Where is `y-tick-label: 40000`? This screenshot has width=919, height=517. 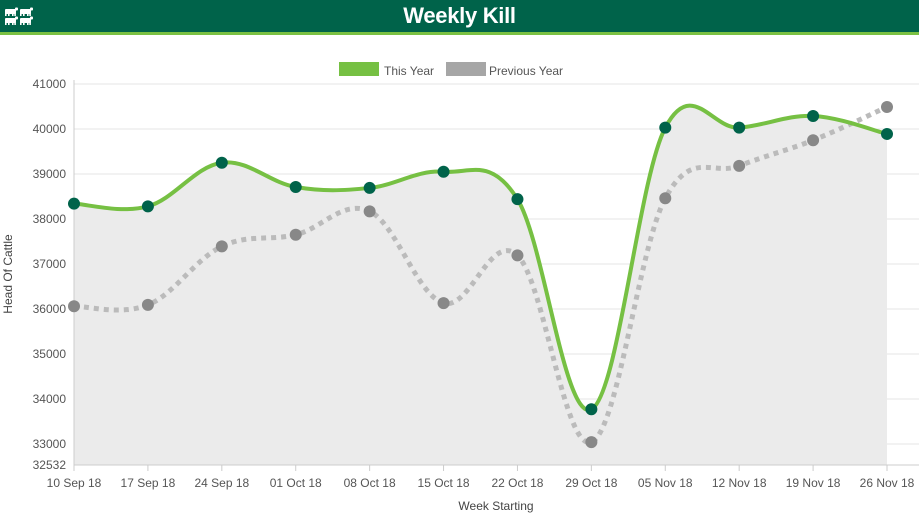 y-tick-label: 40000 is located at coordinates (50, 129).